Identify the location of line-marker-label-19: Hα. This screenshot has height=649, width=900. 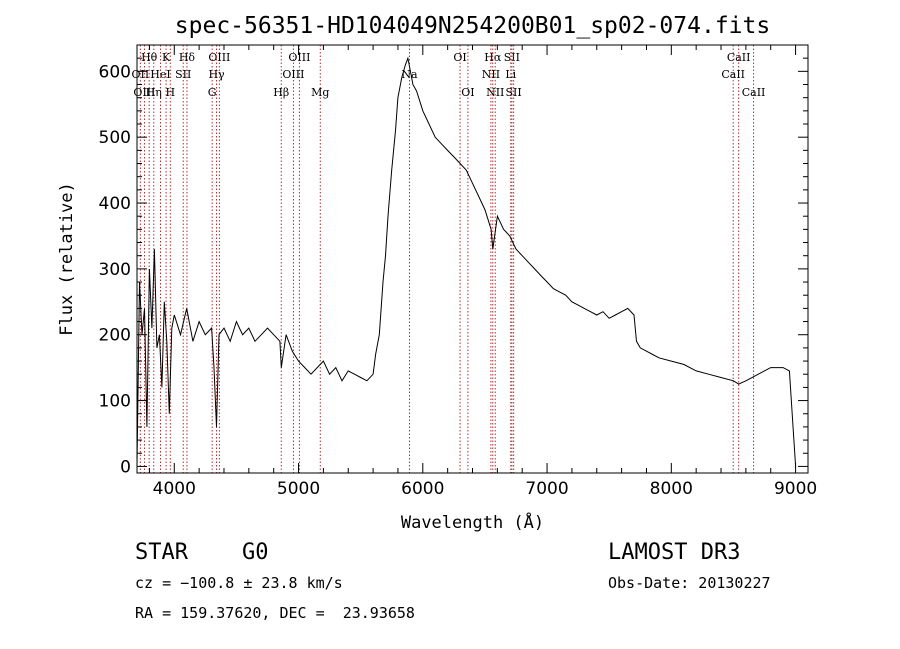
(493, 57).